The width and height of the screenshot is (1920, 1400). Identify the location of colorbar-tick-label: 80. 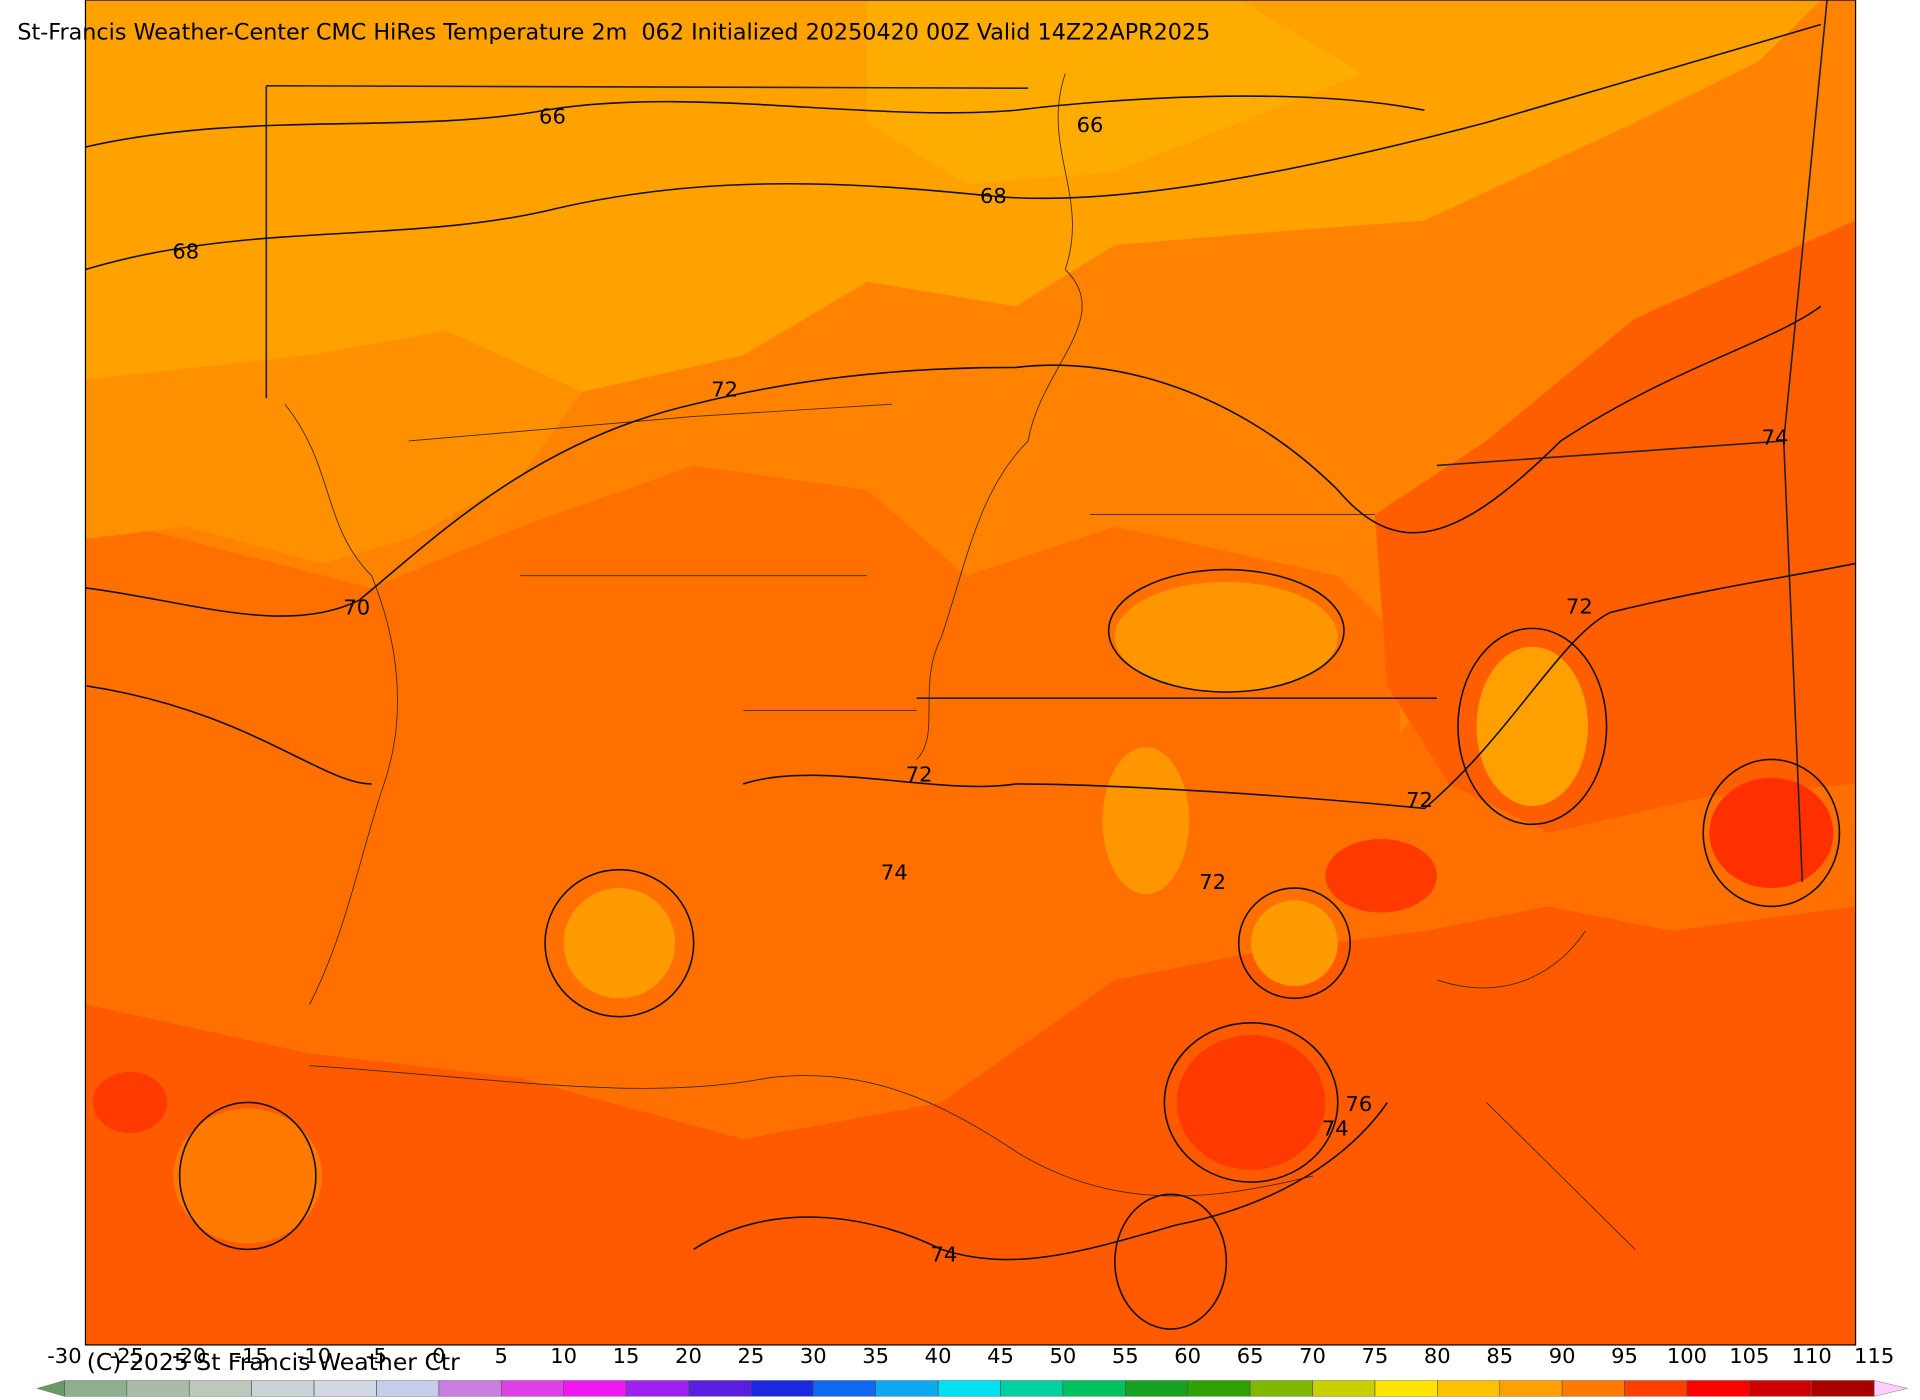
(1437, 1356).